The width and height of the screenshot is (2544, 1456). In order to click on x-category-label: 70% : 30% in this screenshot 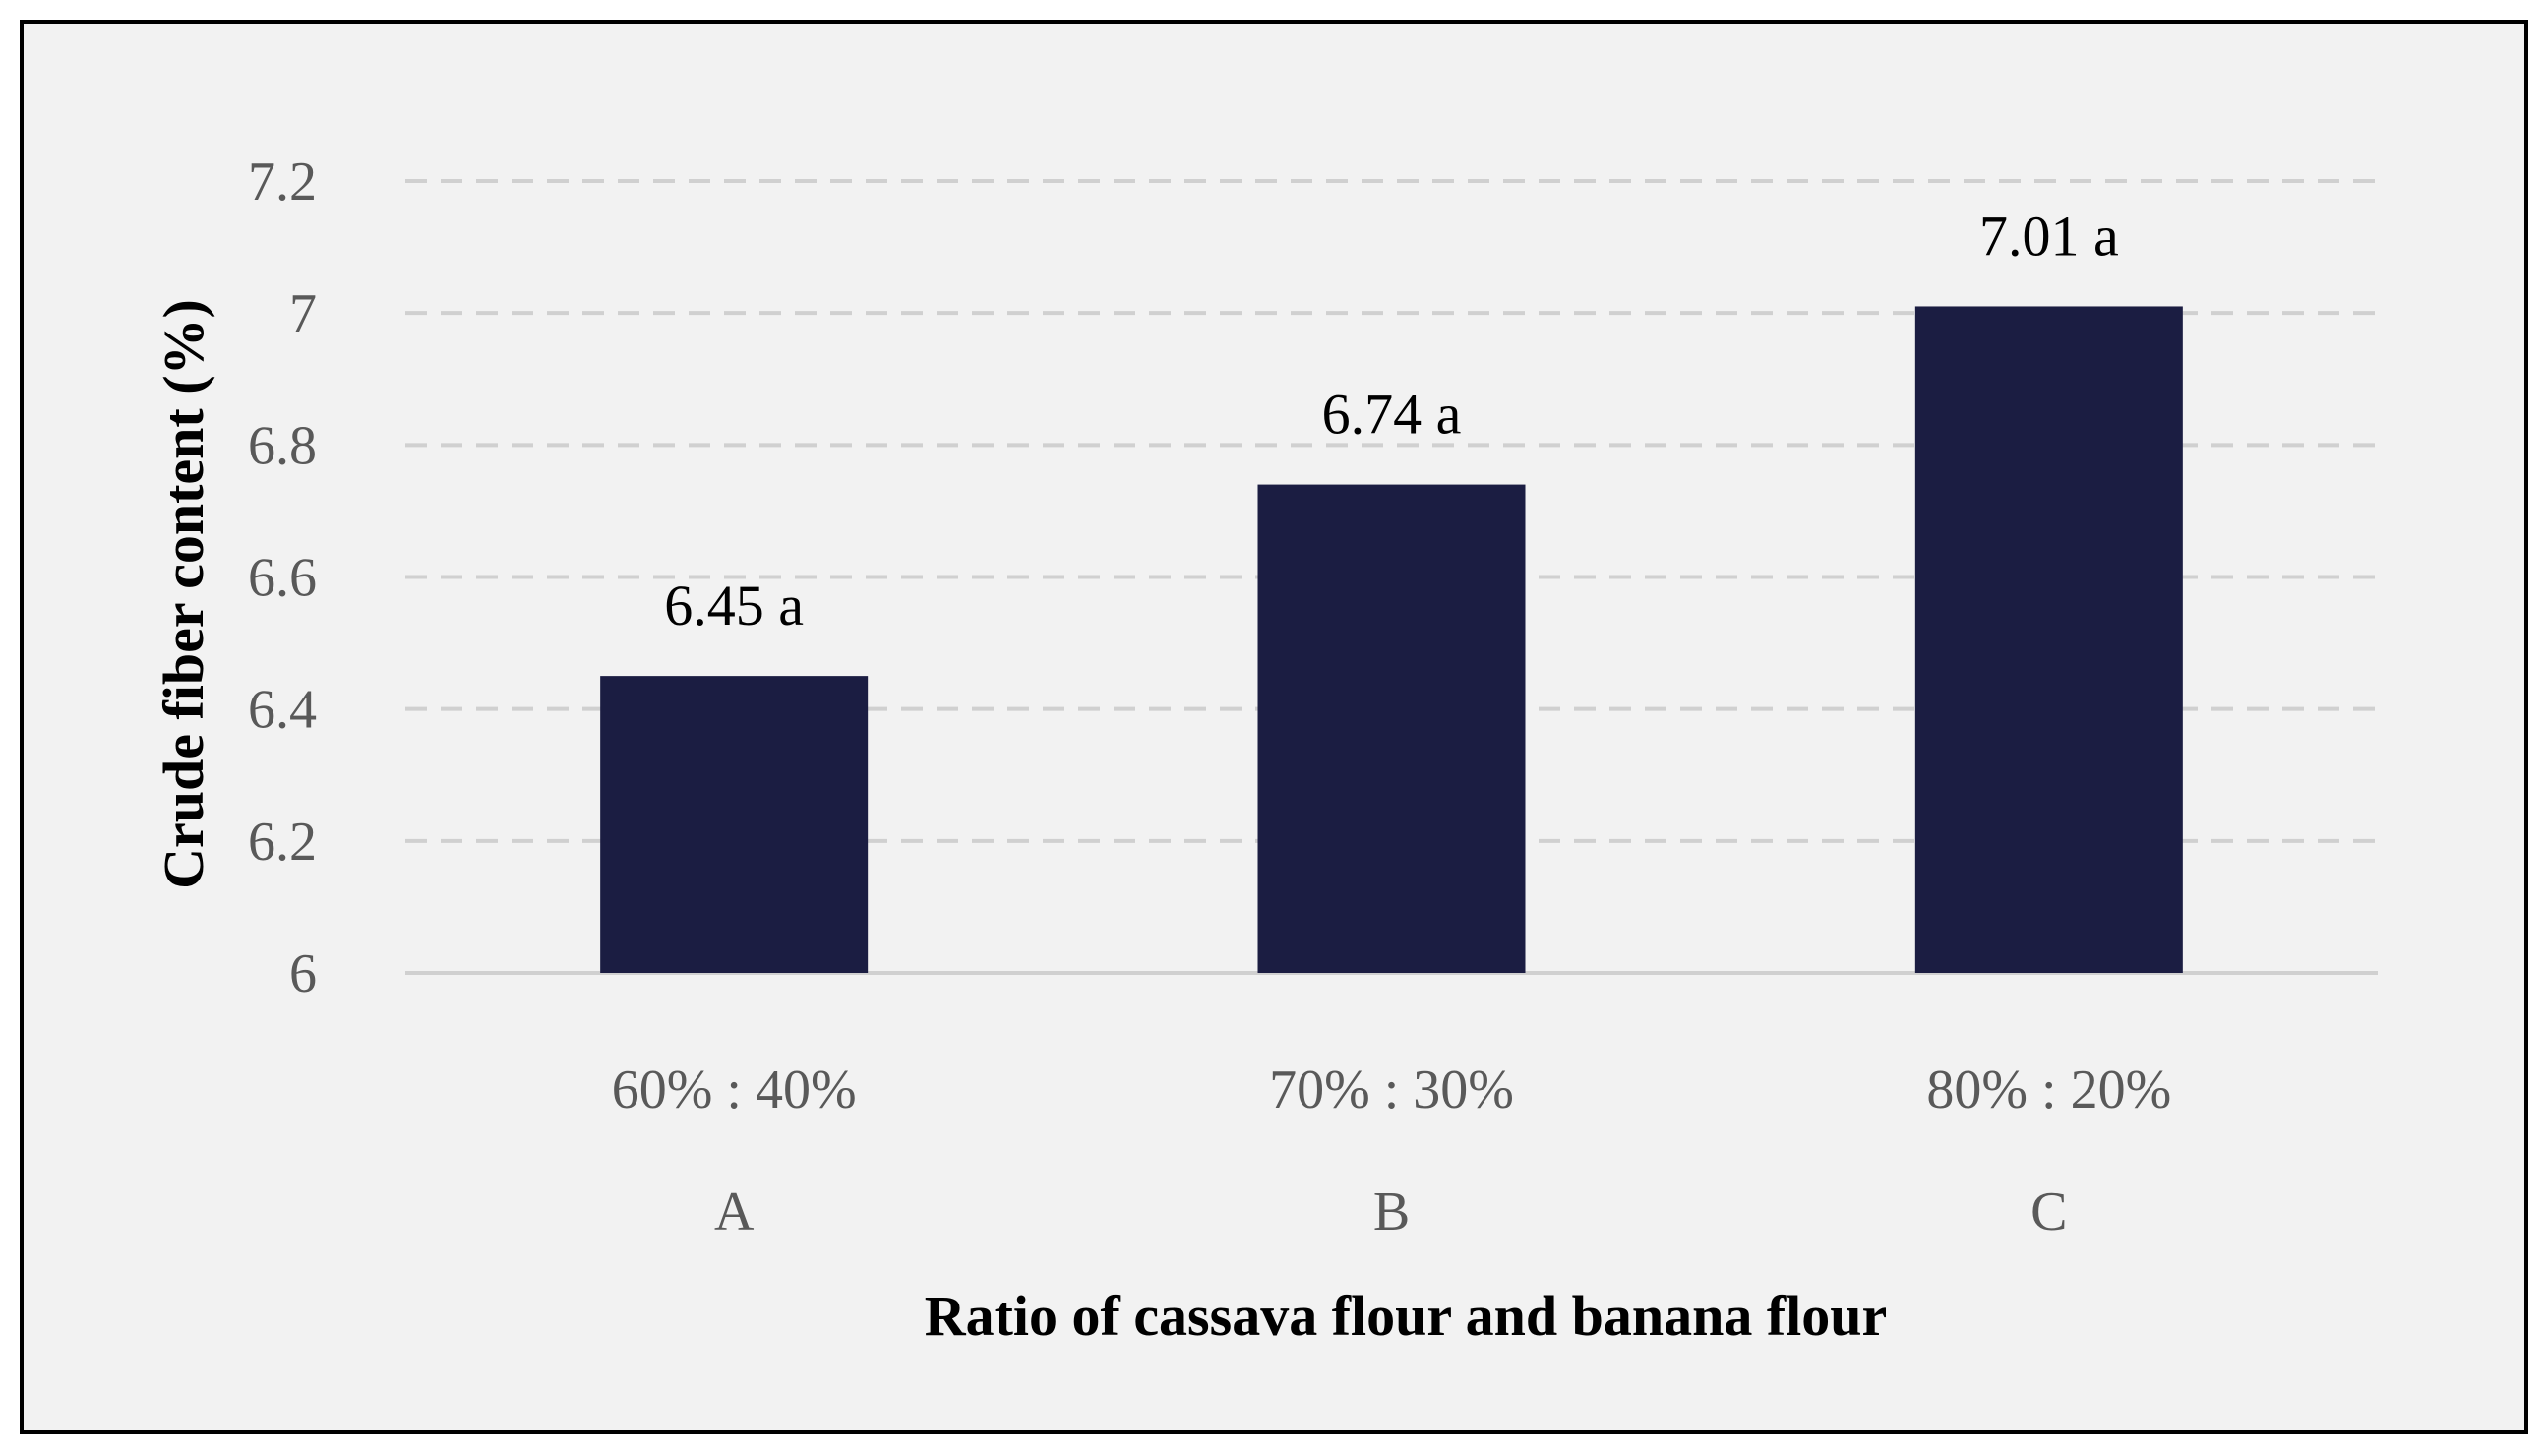, I will do `click(1391, 1090)`.